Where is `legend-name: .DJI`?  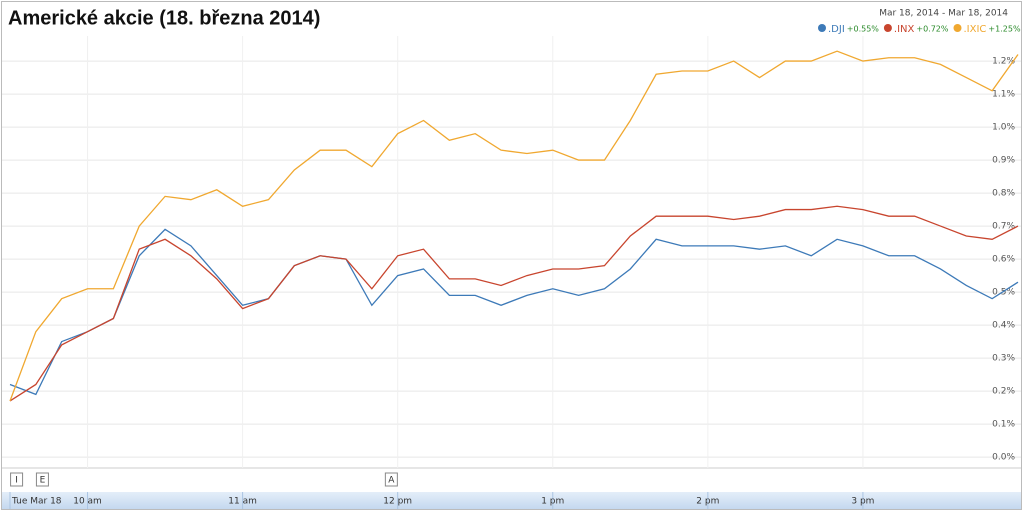 legend-name: .DJI is located at coordinates (836, 29).